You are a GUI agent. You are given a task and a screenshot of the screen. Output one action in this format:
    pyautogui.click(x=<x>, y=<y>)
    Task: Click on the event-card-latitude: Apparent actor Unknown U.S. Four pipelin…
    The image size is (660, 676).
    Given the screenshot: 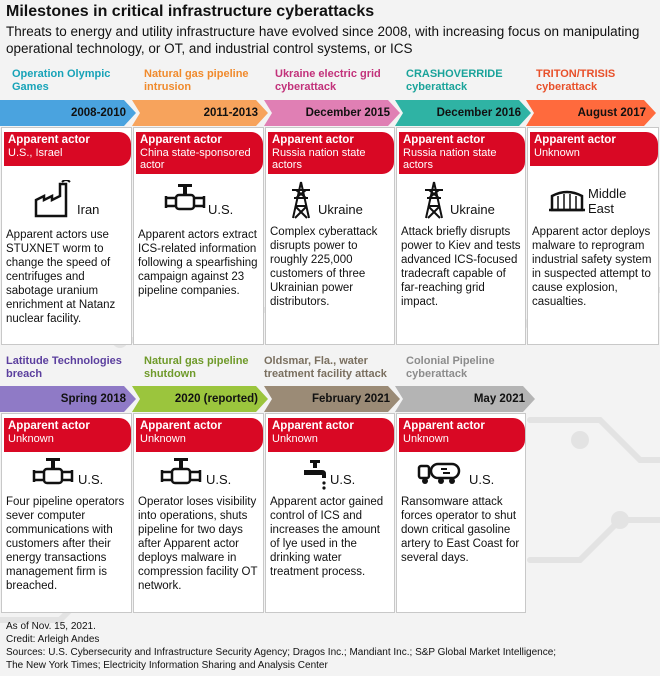 What is the action you would take?
    pyautogui.click(x=66, y=513)
    